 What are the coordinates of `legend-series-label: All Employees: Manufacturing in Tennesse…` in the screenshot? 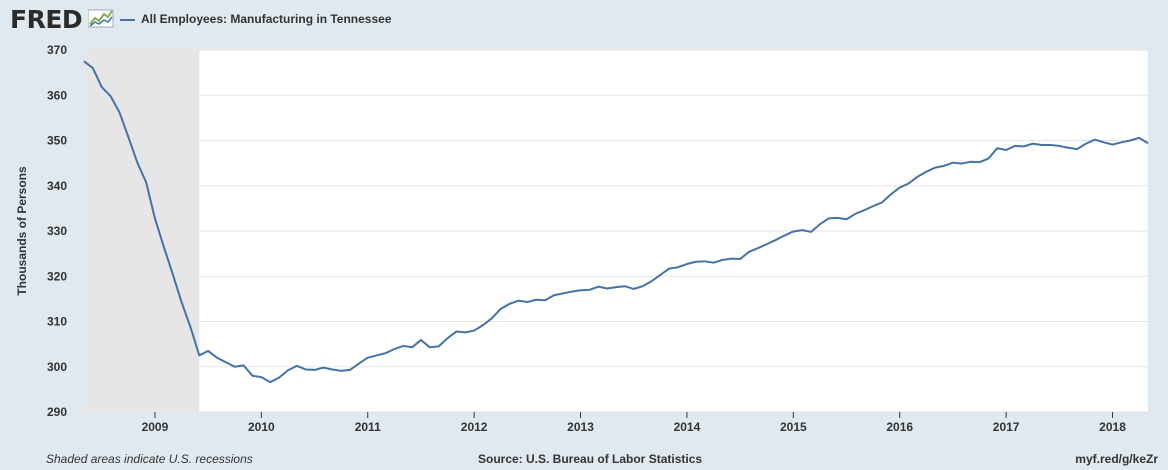 It's located at (266, 19).